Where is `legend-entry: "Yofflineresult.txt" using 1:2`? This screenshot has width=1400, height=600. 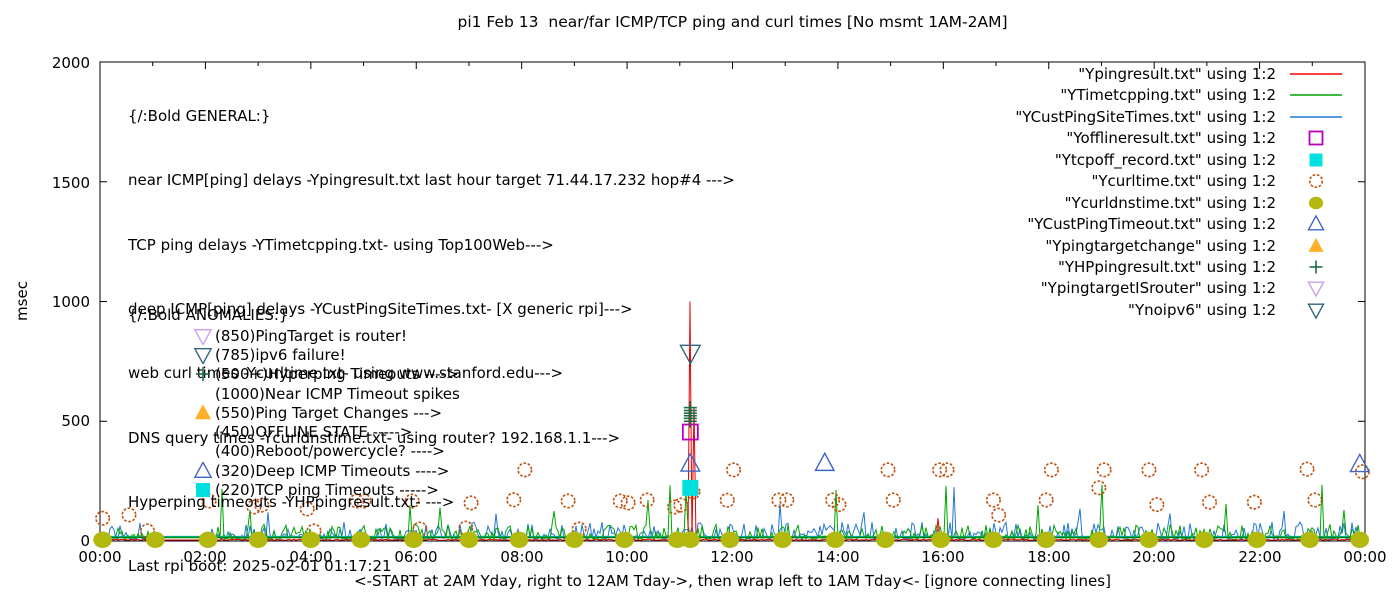 legend-entry: "Yofflineresult.txt" using 1:2 is located at coordinates (1206, 137).